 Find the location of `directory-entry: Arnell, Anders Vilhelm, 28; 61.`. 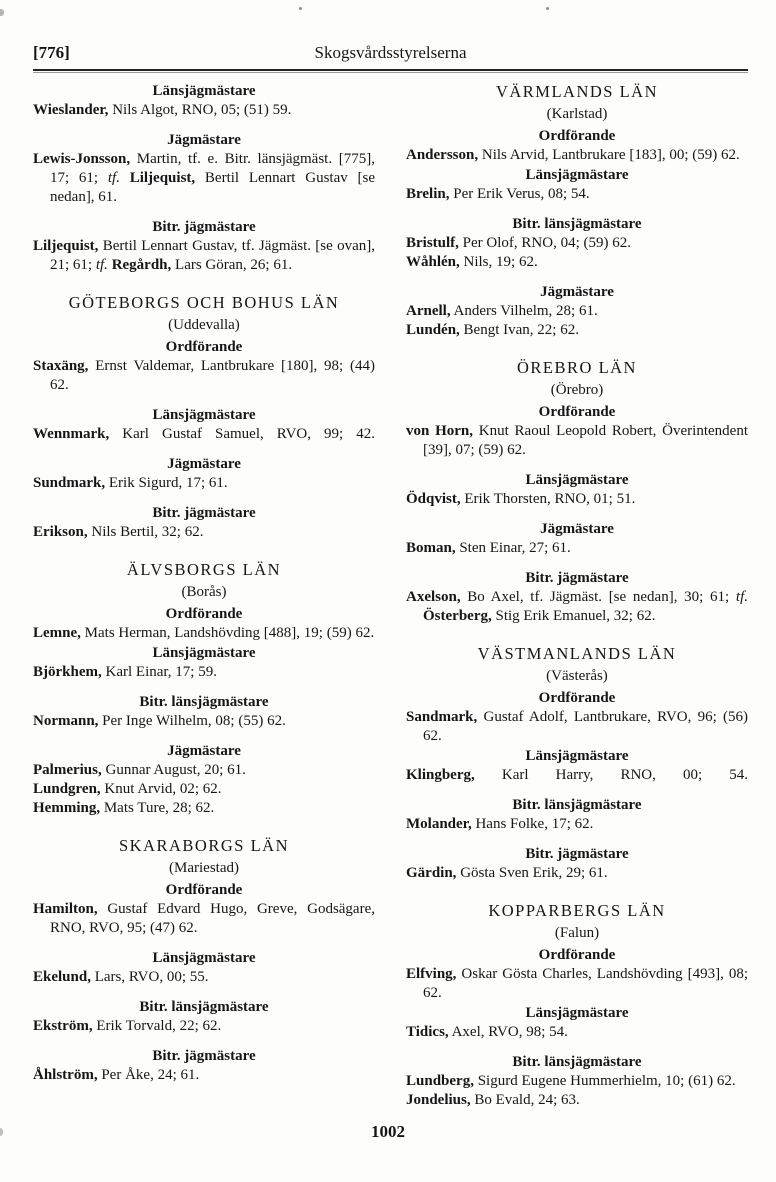

directory-entry: Arnell, Anders Vilhelm, 28; 61. is located at coordinates (577, 311).